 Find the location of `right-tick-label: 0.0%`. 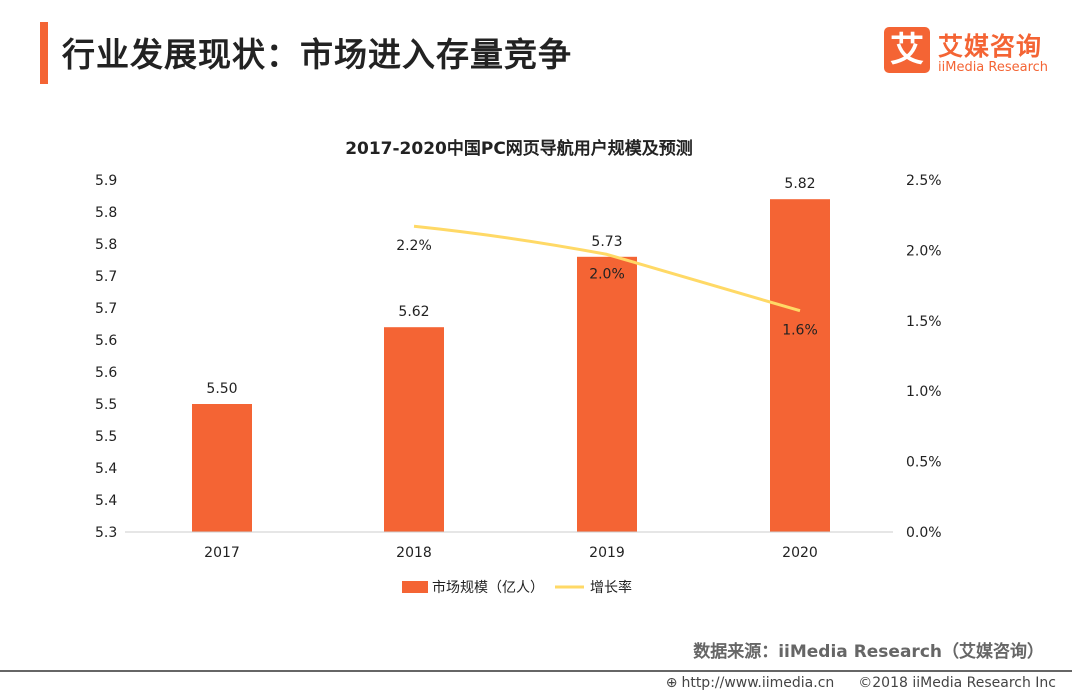

right-tick-label: 0.0% is located at coordinates (924, 533).